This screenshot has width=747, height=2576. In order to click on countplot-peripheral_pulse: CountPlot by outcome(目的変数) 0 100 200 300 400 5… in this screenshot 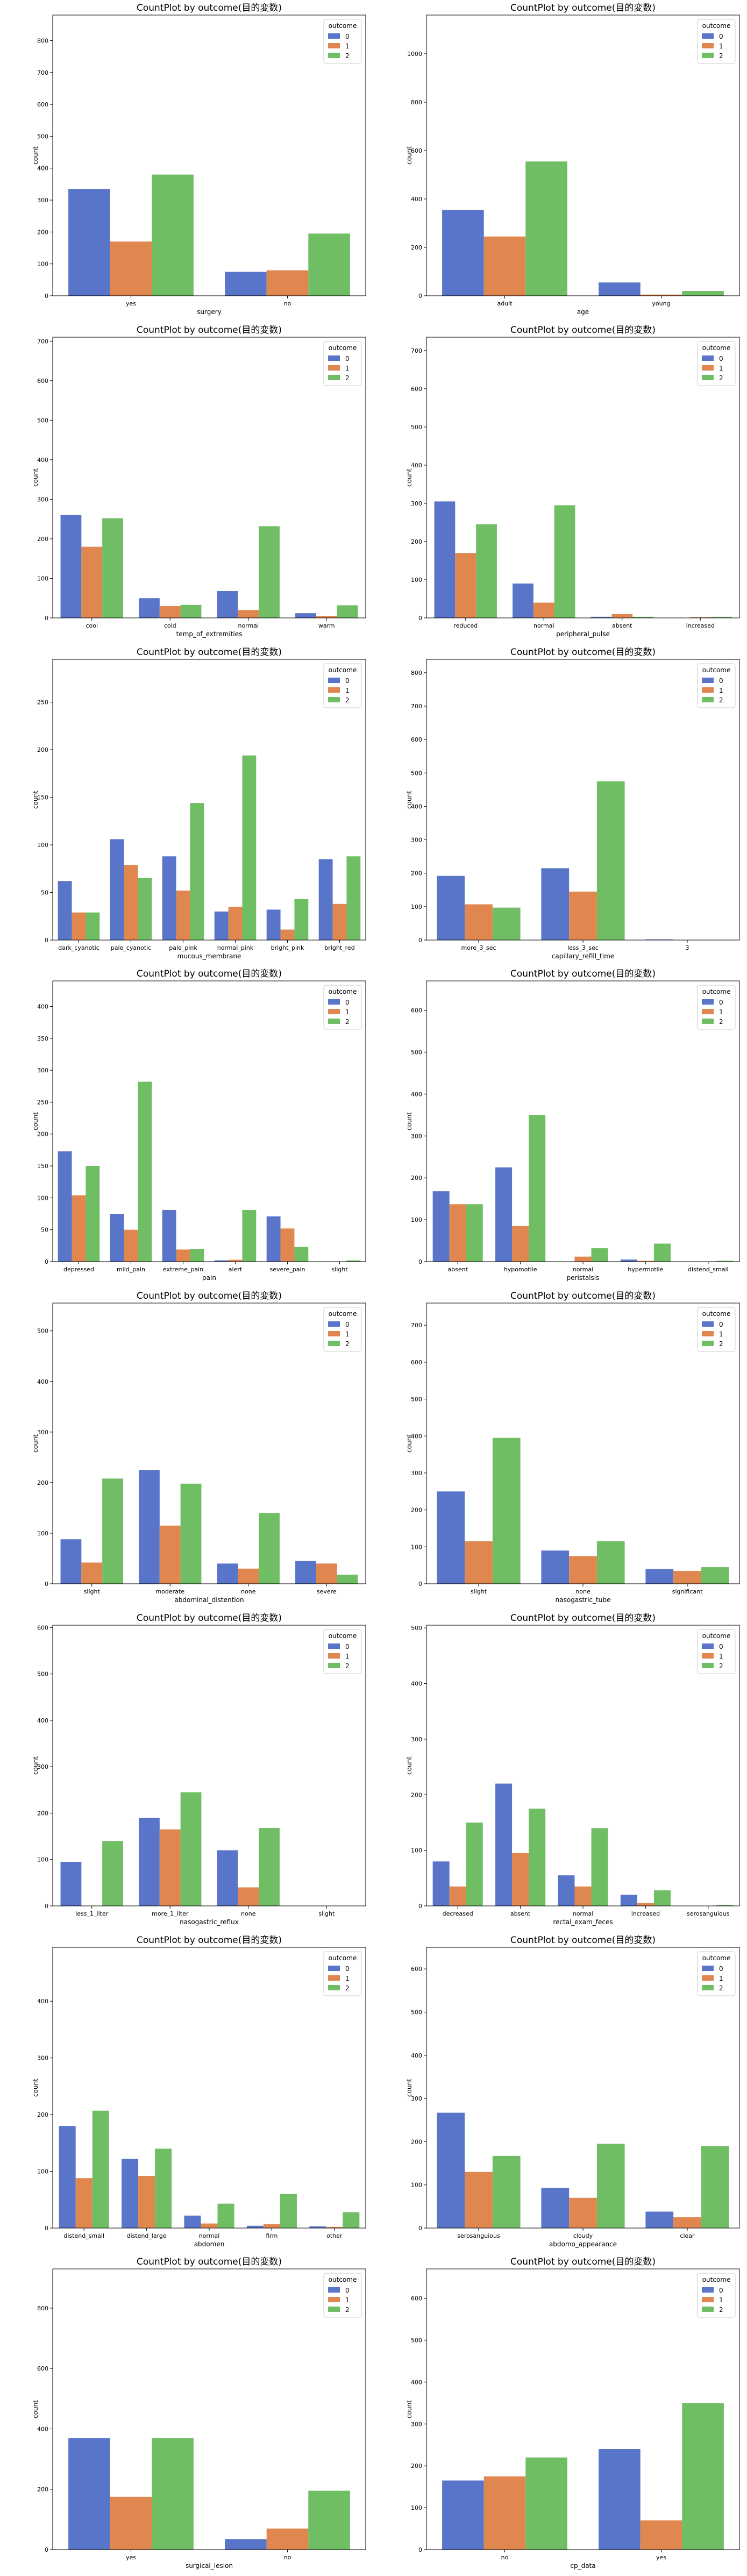, I will do `click(560, 483)`.